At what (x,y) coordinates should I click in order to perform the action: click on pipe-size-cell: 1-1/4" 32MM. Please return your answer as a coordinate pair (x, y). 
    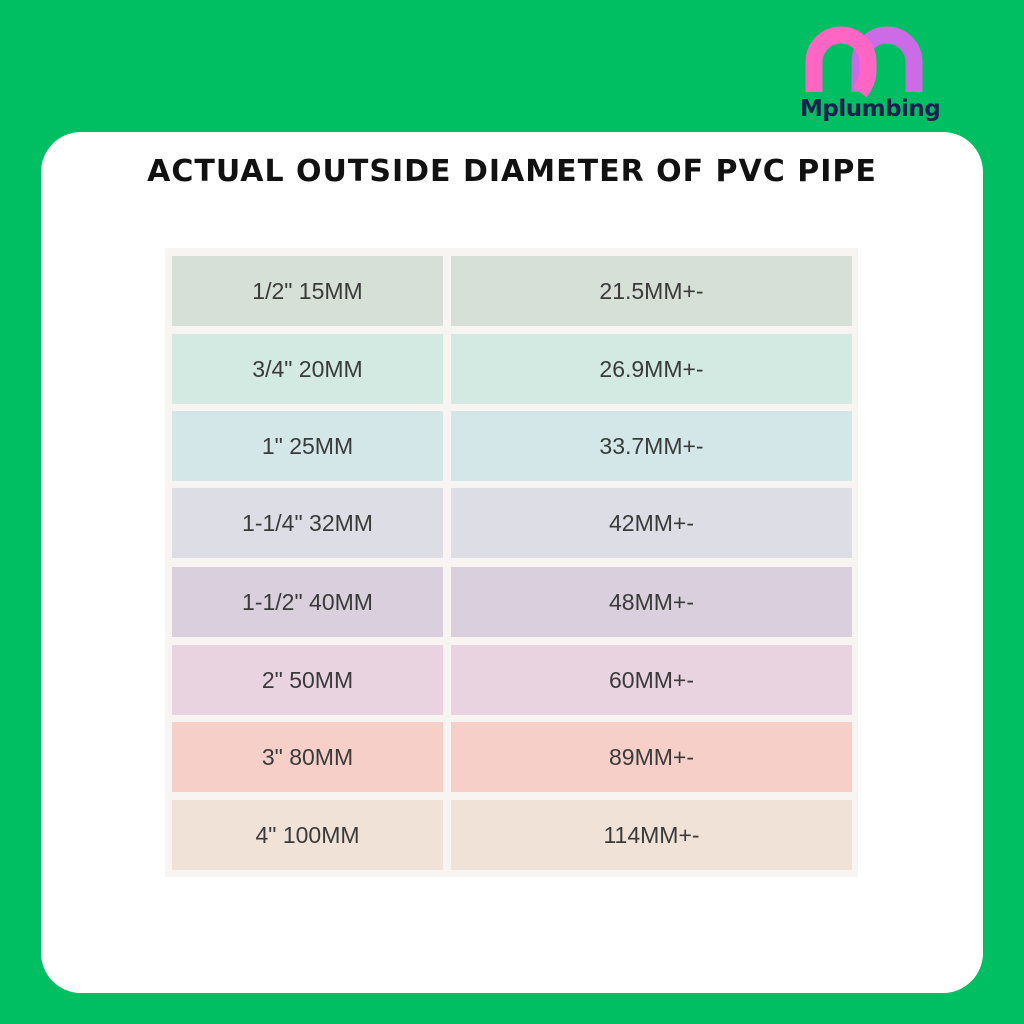
    Looking at the image, I should click on (307, 523).